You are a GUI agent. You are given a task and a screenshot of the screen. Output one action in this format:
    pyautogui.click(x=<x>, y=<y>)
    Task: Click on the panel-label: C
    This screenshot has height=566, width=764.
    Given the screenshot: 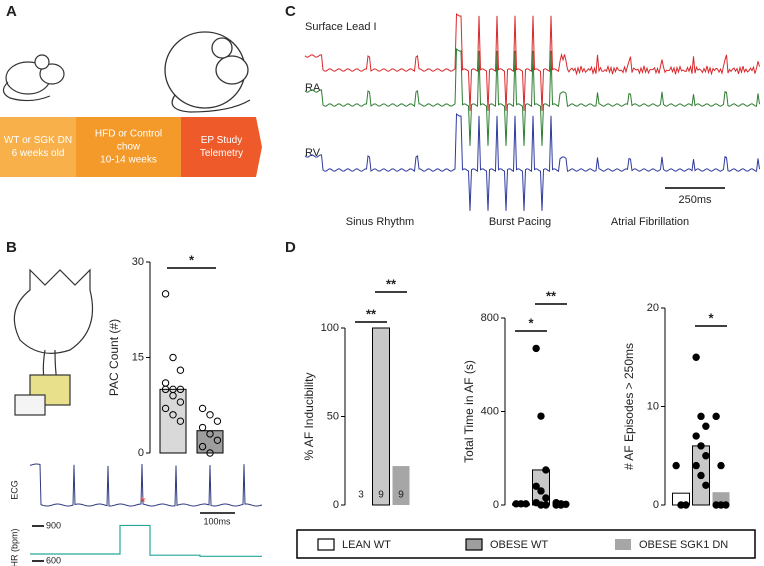 What is the action you would take?
    pyautogui.click(x=290, y=11)
    